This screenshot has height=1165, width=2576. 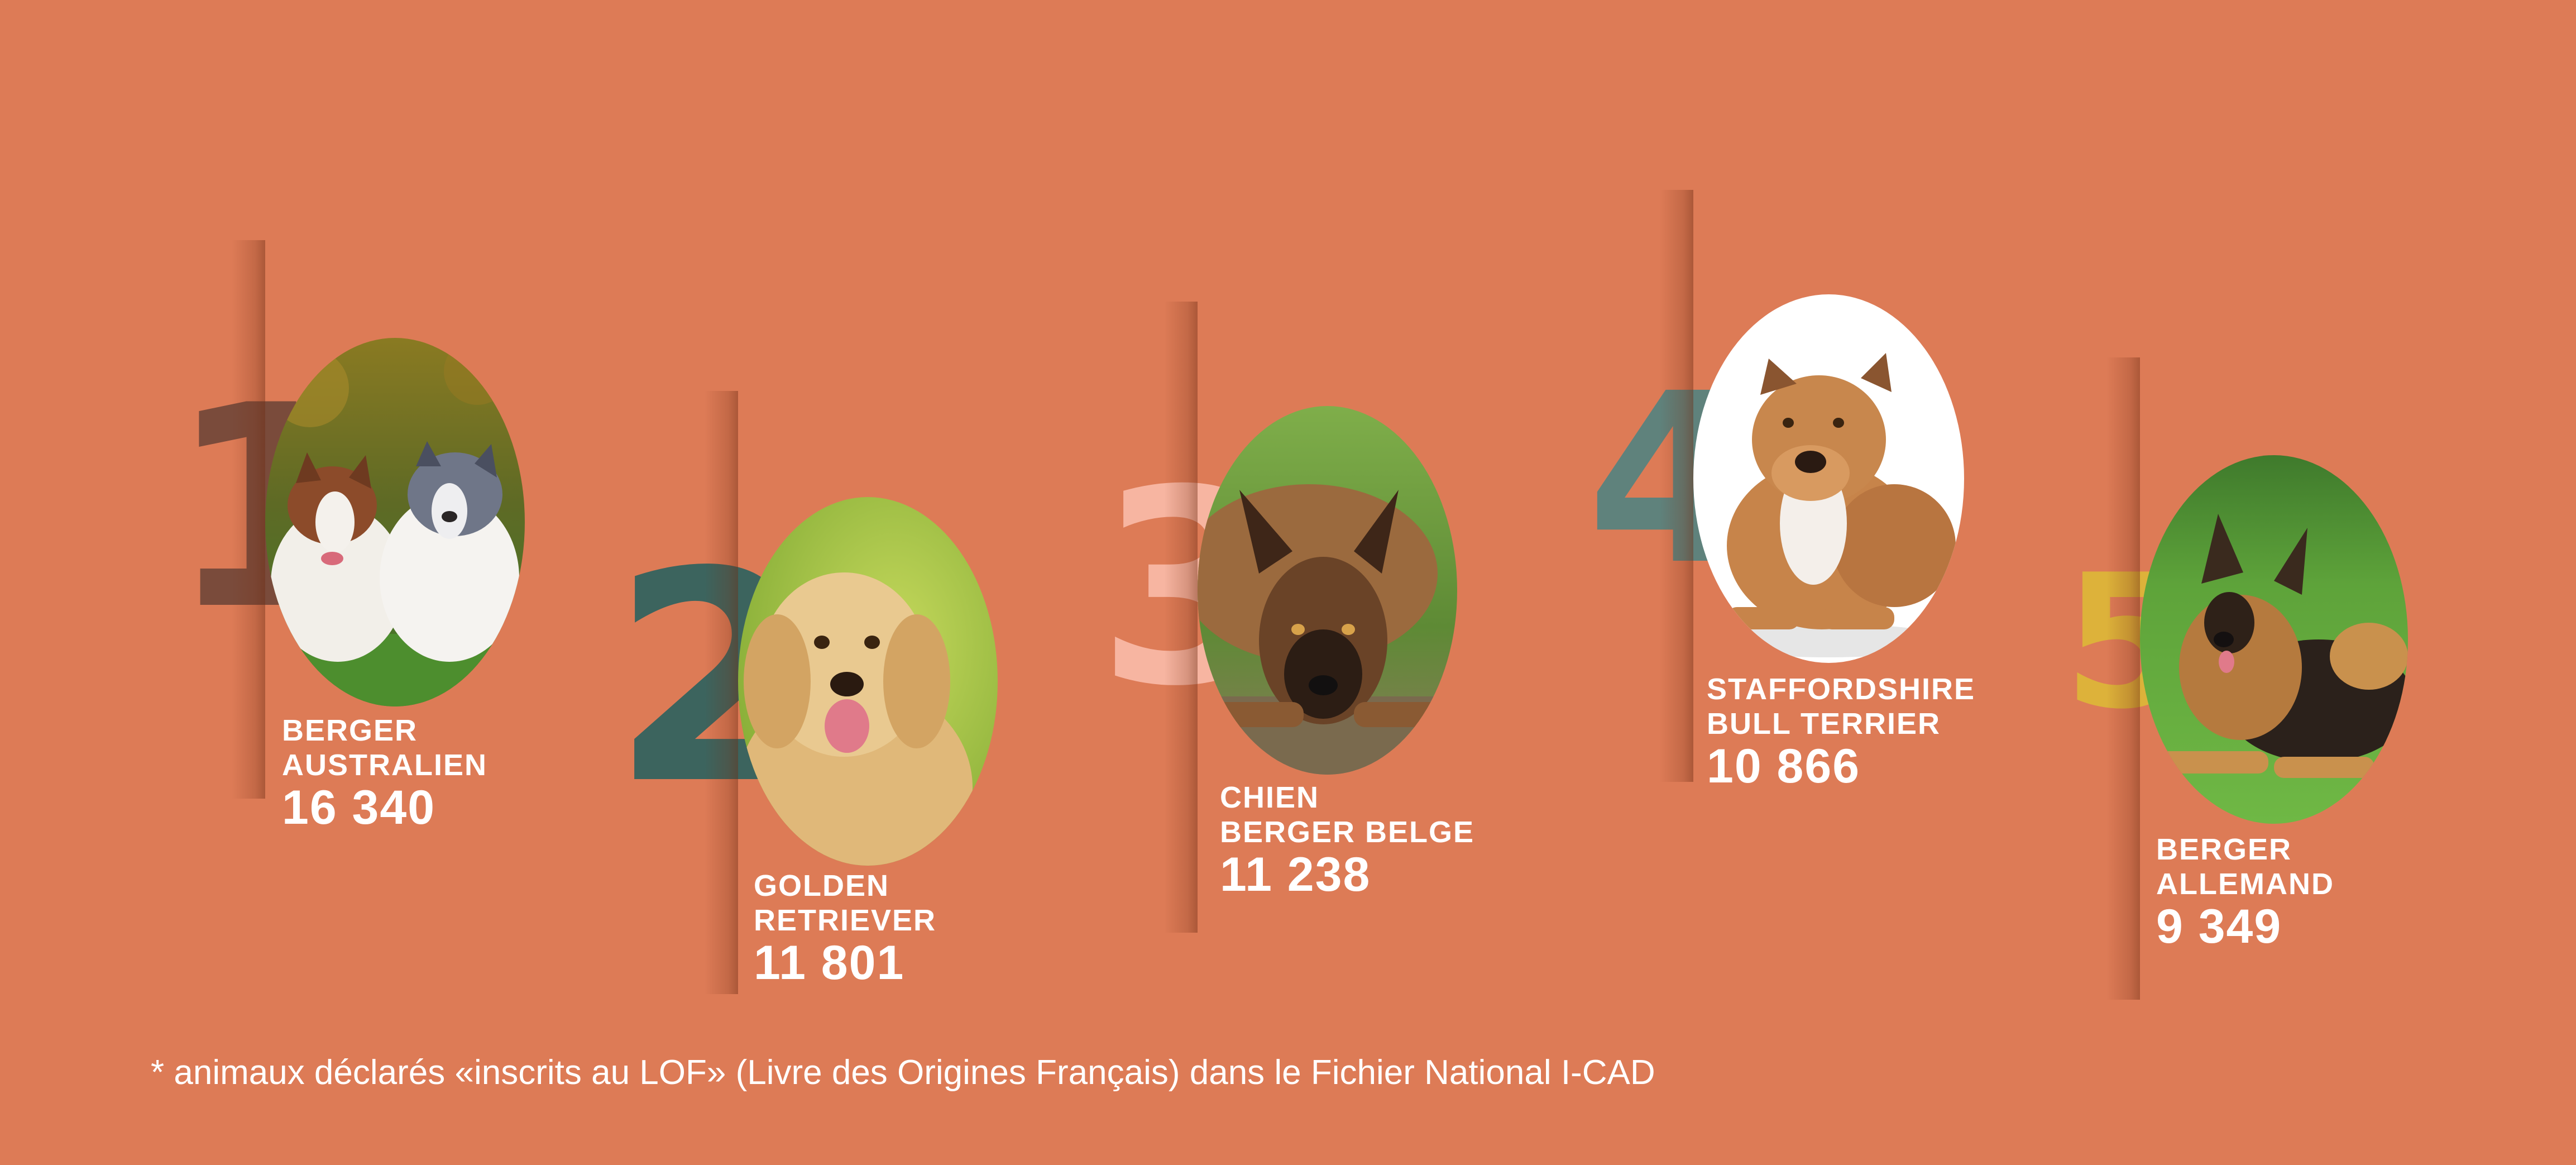 I want to click on breed-label: STAFFORDSHIRE BULL TERRIER 10 866, so click(x=1841, y=731).